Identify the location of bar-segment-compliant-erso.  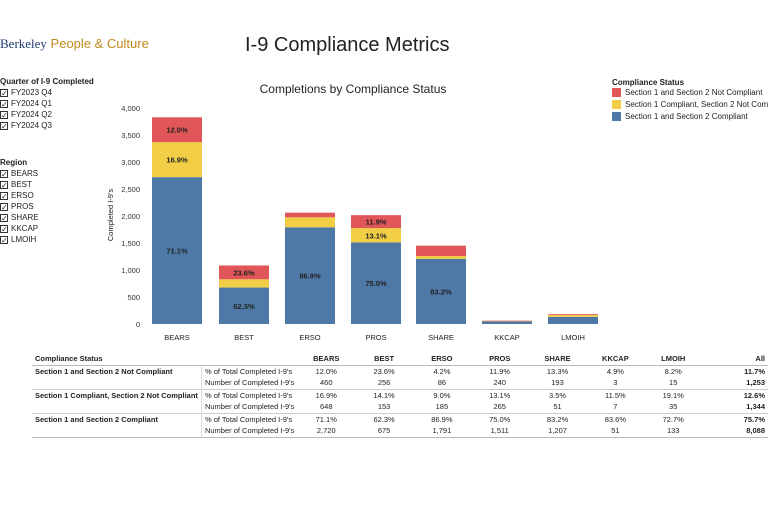
(310, 275).